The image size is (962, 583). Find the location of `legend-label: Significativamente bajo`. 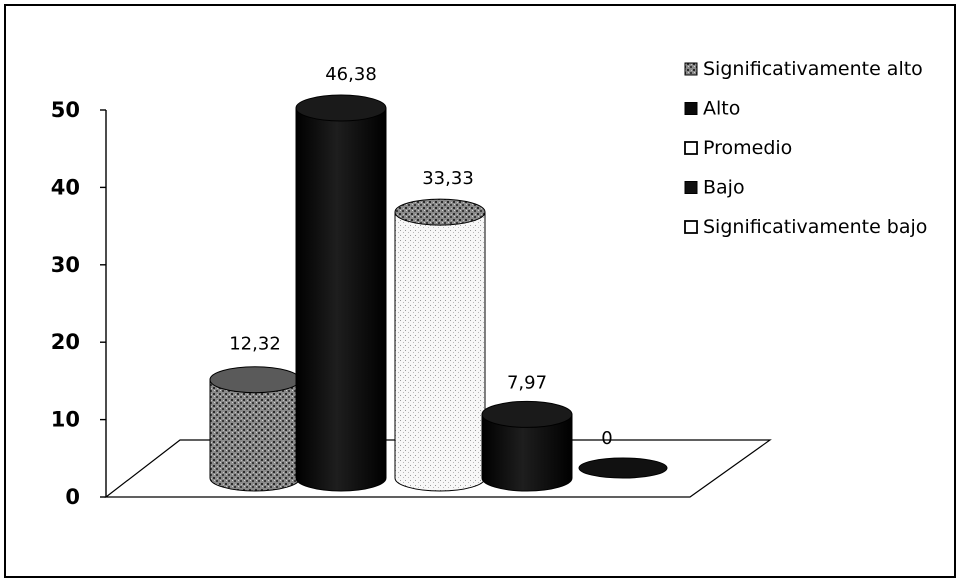

legend-label: Significativamente bajo is located at coordinates (815, 227).